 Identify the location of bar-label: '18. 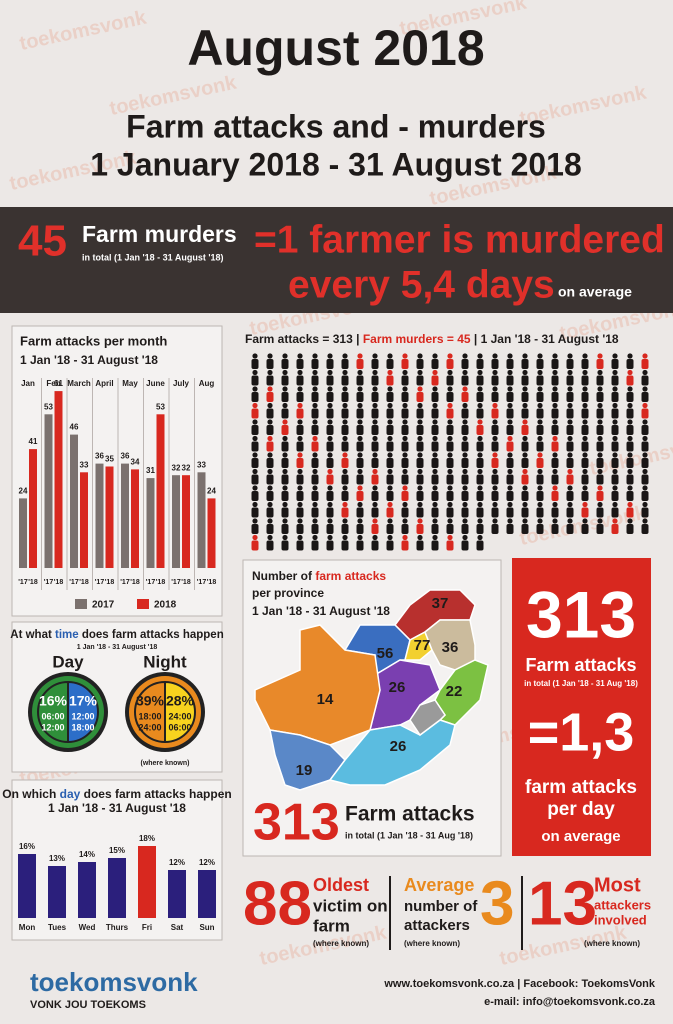
(135, 582).